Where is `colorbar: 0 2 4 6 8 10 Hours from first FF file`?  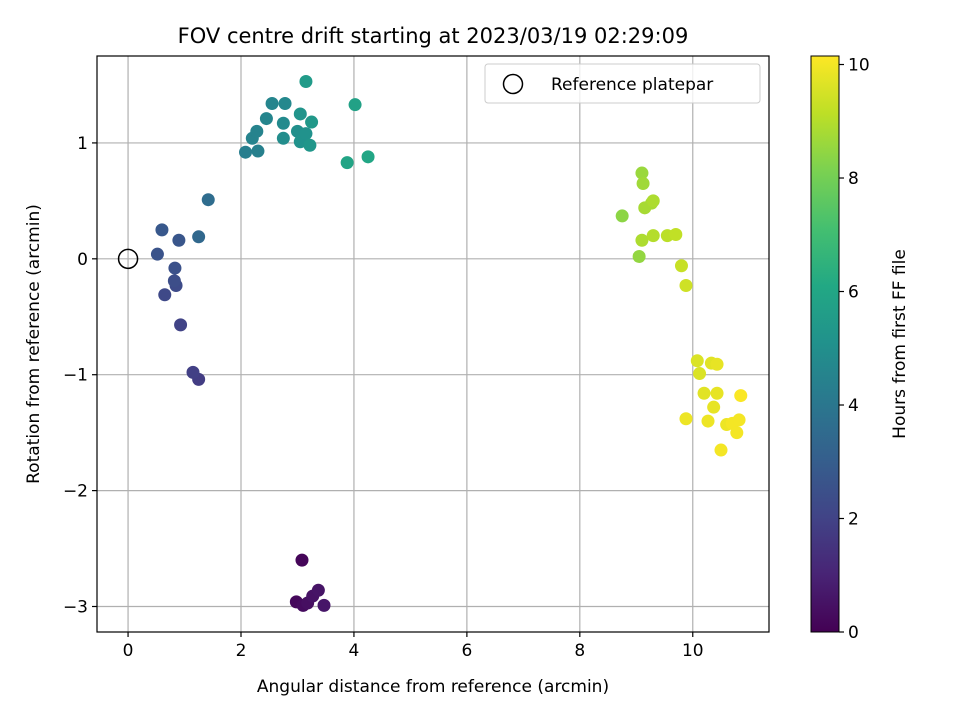
colorbar: 0 2 4 6 8 10 Hours from first FF file is located at coordinates (860, 349).